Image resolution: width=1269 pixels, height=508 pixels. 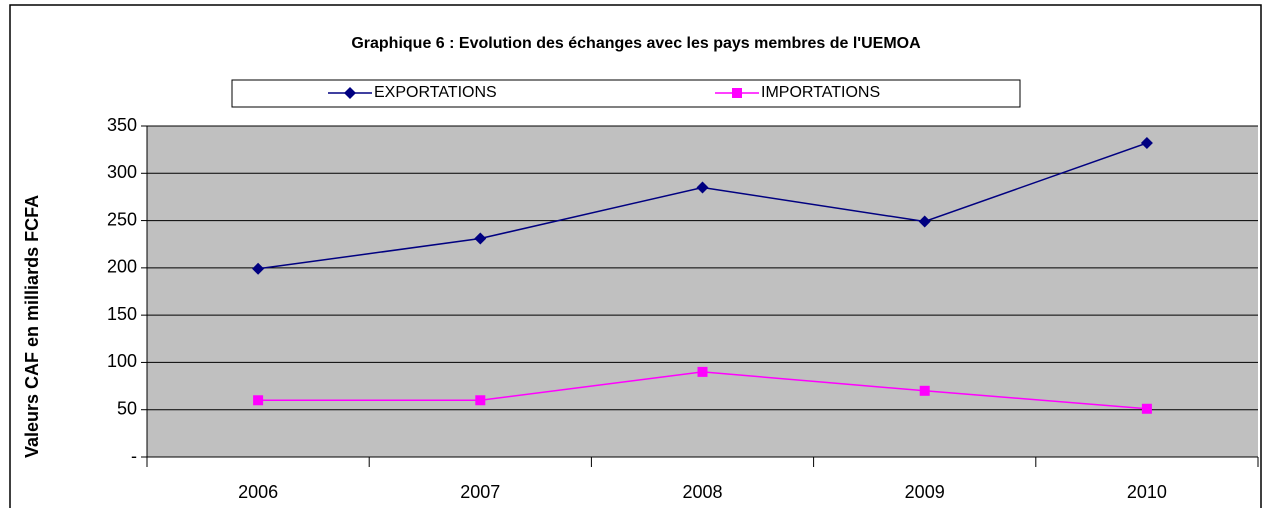 What do you see at coordinates (127, 408) in the screenshot?
I see `y-tick-label: 50` at bounding box center [127, 408].